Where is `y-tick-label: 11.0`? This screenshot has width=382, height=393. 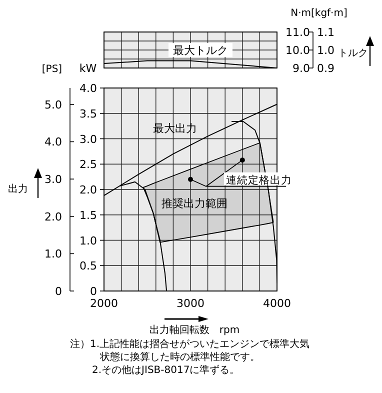 y-tick-label: 11.0 is located at coordinates (298, 32).